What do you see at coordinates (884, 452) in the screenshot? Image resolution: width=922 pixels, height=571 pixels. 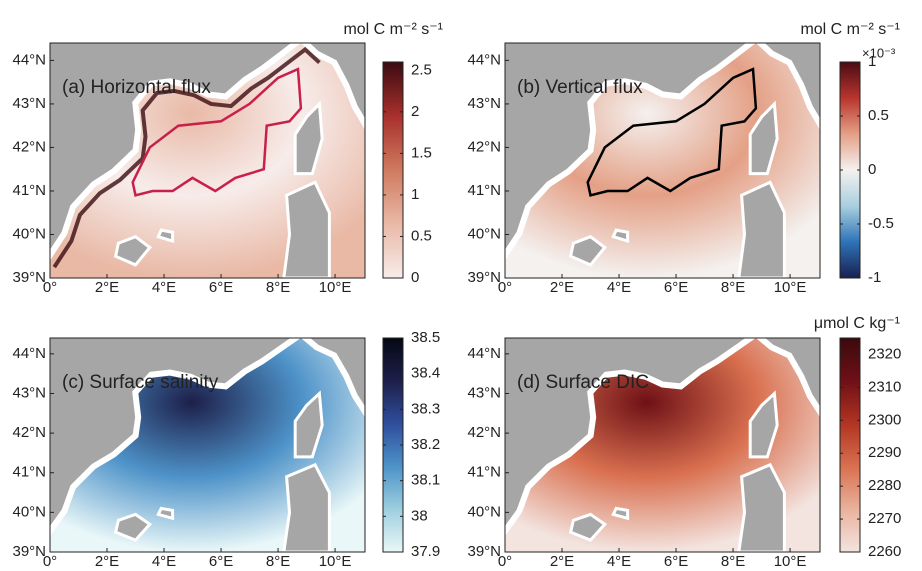 I see `cb-tick-label: 2290` at bounding box center [884, 452].